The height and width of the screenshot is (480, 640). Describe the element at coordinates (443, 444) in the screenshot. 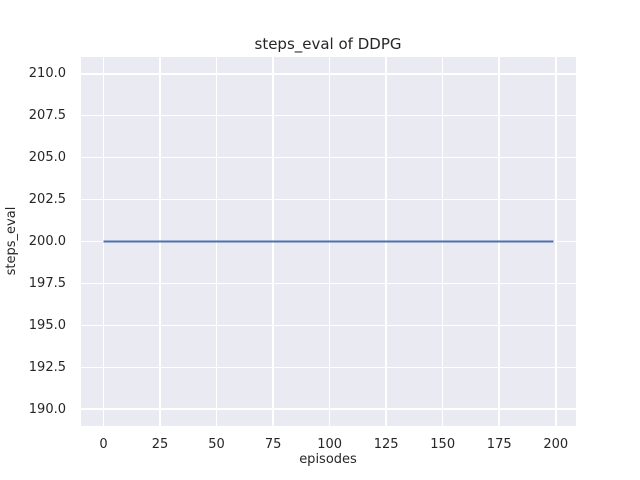

I see `x-tick-label: 150` at that location.